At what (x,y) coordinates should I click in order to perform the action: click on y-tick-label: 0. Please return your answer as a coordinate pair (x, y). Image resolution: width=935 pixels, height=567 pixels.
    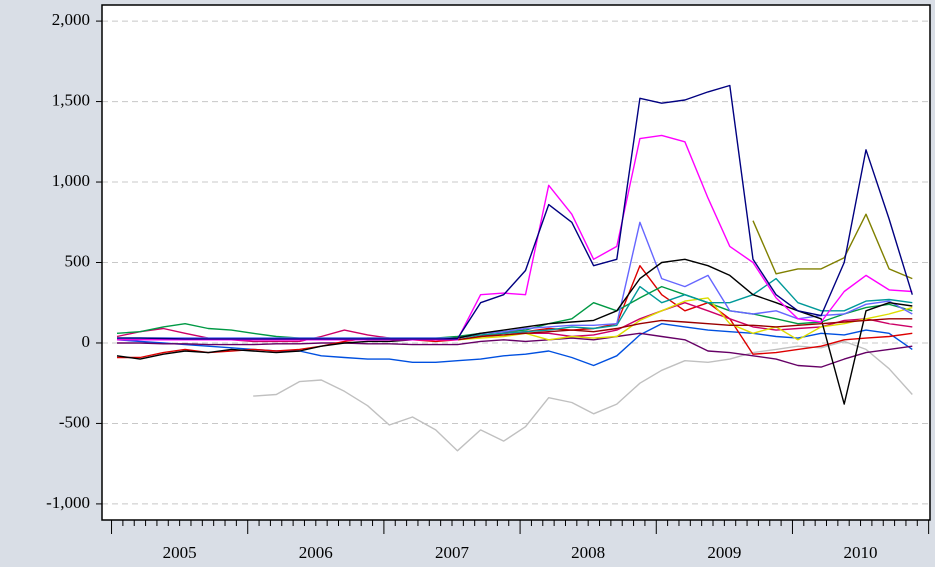
    Looking at the image, I should click on (86, 341).